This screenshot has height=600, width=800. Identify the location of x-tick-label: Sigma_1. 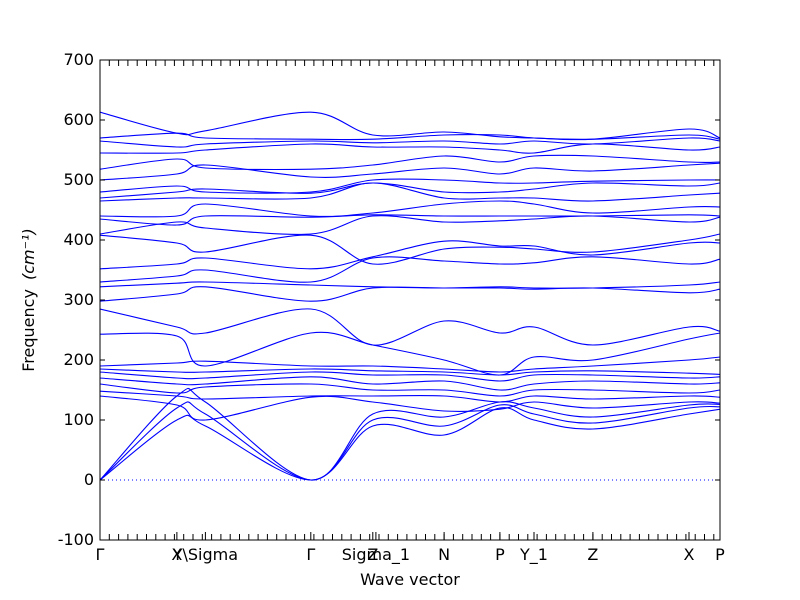
(376, 555).